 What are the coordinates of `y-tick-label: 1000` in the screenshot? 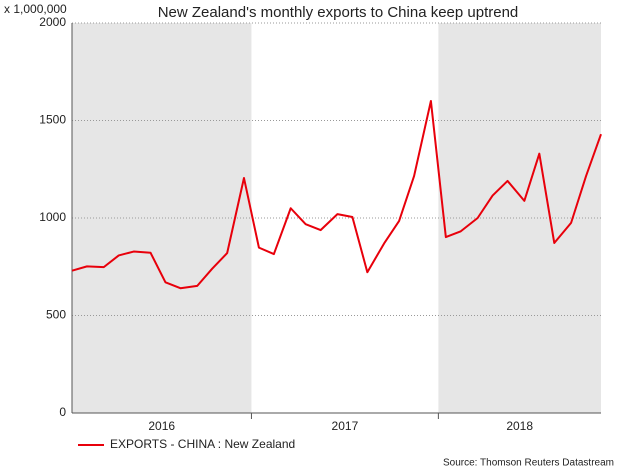 It's located at (52, 217).